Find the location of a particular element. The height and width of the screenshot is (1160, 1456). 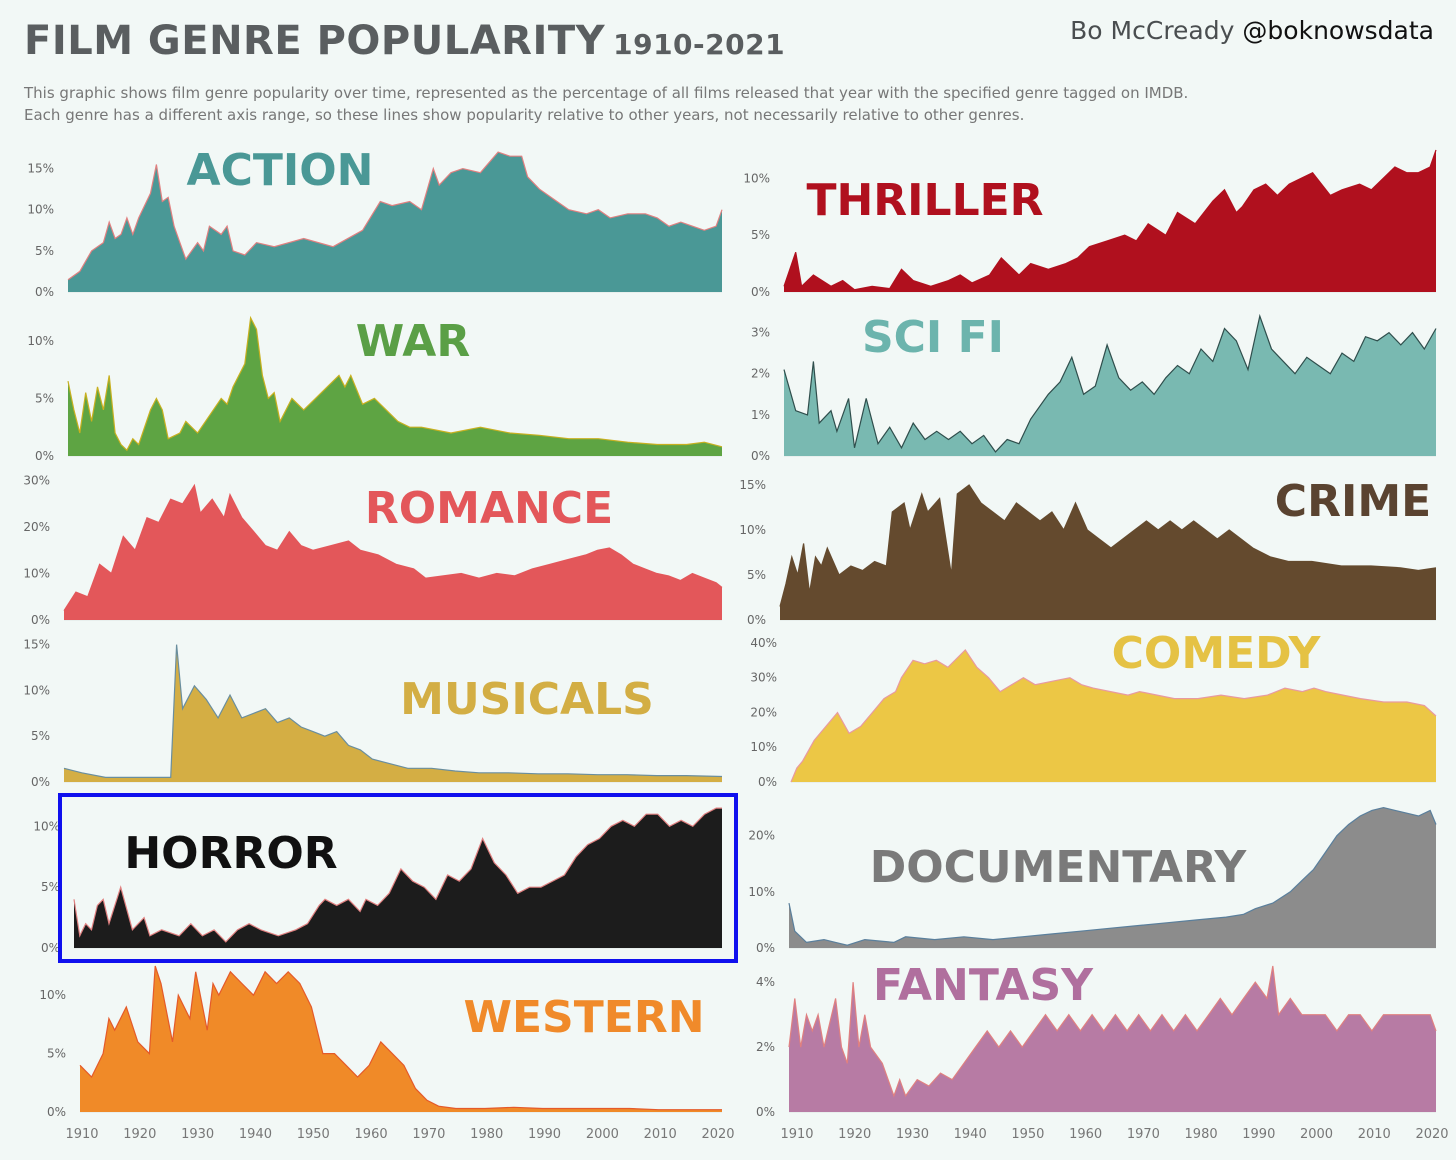

ytick-sci-fi: 2% is located at coordinates (760, 374).